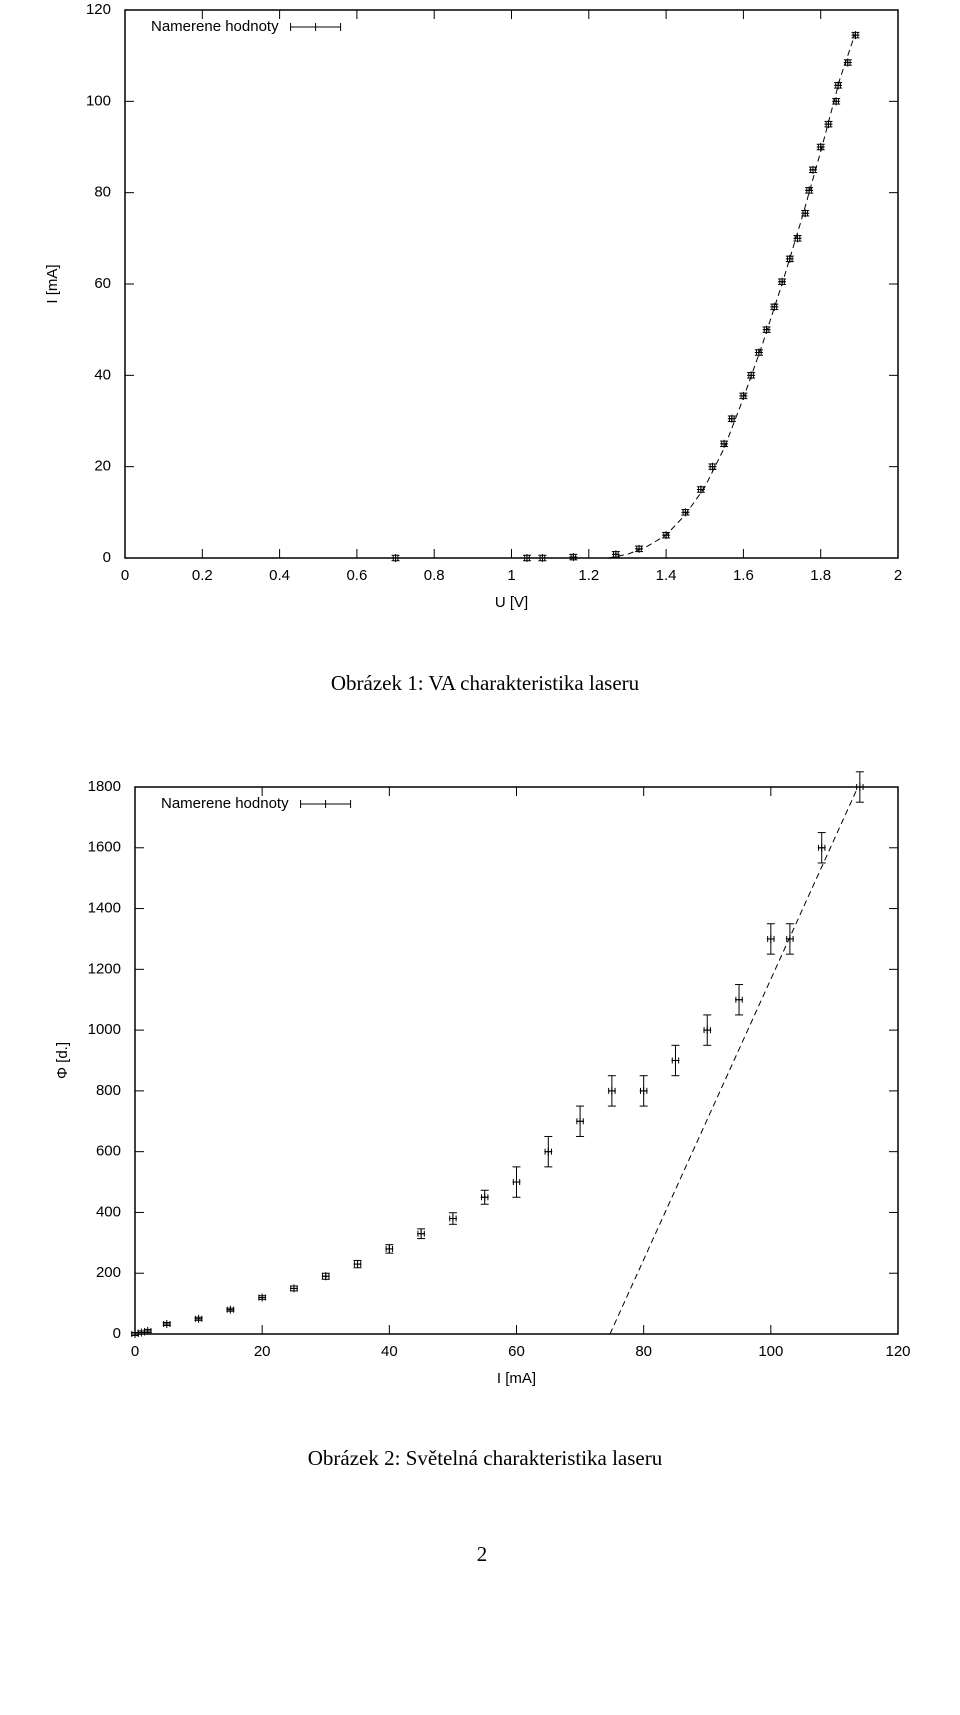 This screenshot has height=1715, width=960. Describe the element at coordinates (108, 1090) in the screenshot. I see `y-tick-label: 800` at that location.